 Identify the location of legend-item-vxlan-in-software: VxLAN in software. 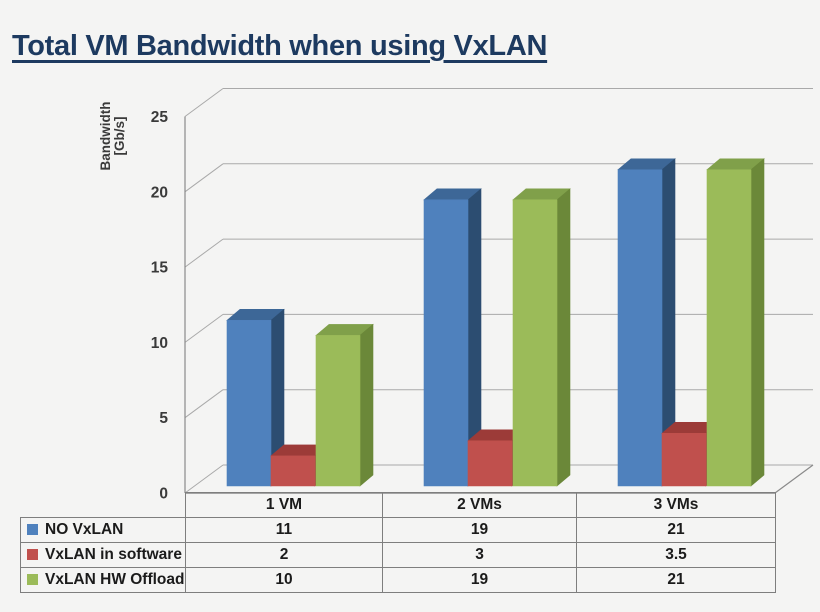
(103, 555).